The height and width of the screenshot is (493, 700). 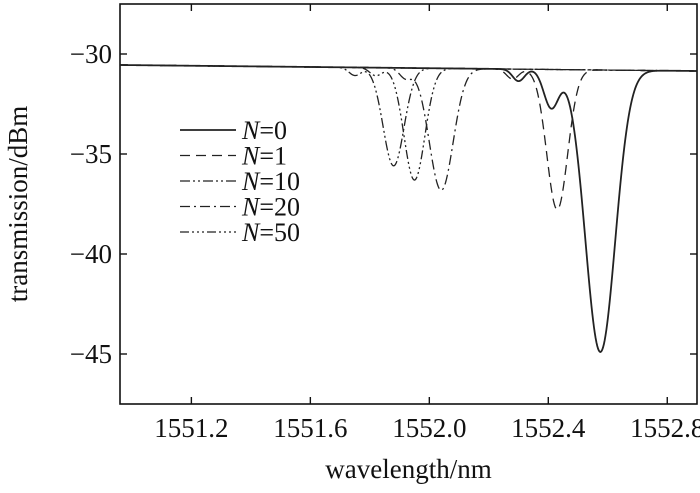 I want to click on legend-label-n20: N=20, so click(x=270, y=207).